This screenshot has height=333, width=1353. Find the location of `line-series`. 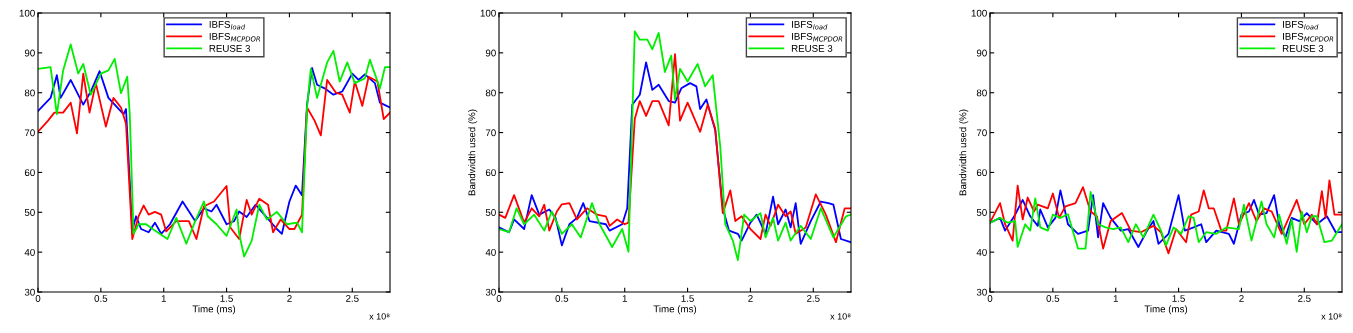

line-series is located at coordinates (1166, 217).